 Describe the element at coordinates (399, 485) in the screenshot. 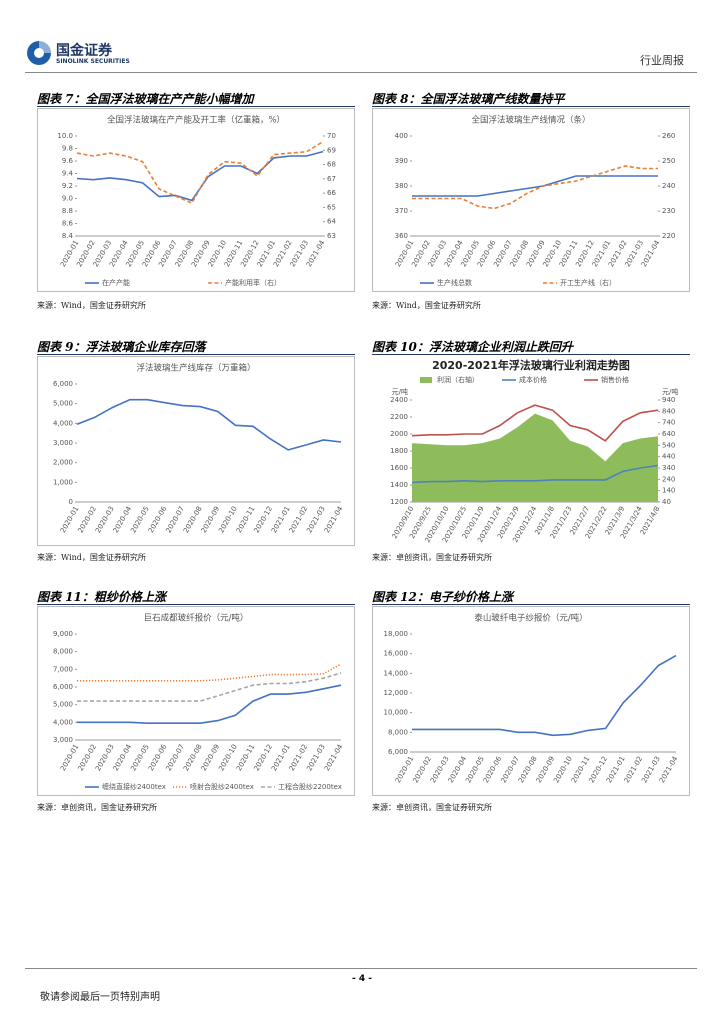

I see `y-tick-label: 1400` at that location.